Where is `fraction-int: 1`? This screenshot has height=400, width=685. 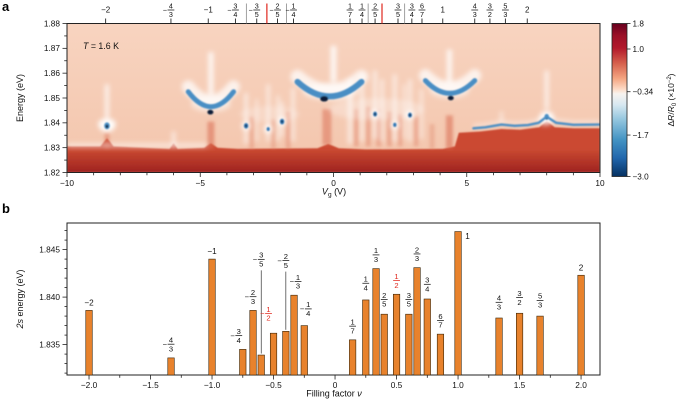 fraction-int: 1 is located at coordinates (443, 10).